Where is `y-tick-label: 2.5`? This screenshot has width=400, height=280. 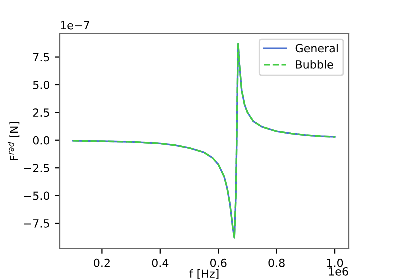 y-tick-label: 2.5 is located at coordinates (41, 113).